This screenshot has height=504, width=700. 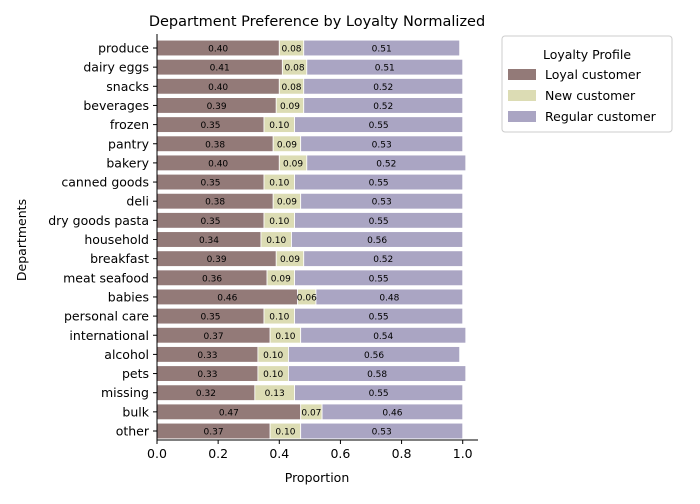 What do you see at coordinates (392, 413) in the screenshot?
I see `bar-value-label: 0.46` at bounding box center [392, 413].